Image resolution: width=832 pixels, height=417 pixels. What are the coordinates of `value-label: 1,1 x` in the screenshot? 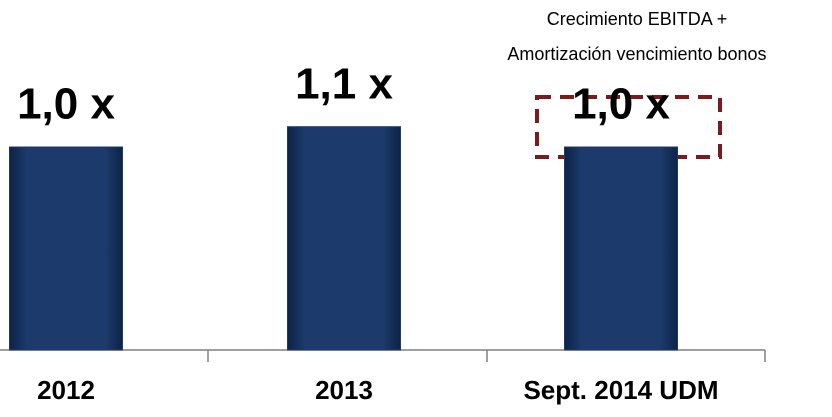 It's located at (344, 83).